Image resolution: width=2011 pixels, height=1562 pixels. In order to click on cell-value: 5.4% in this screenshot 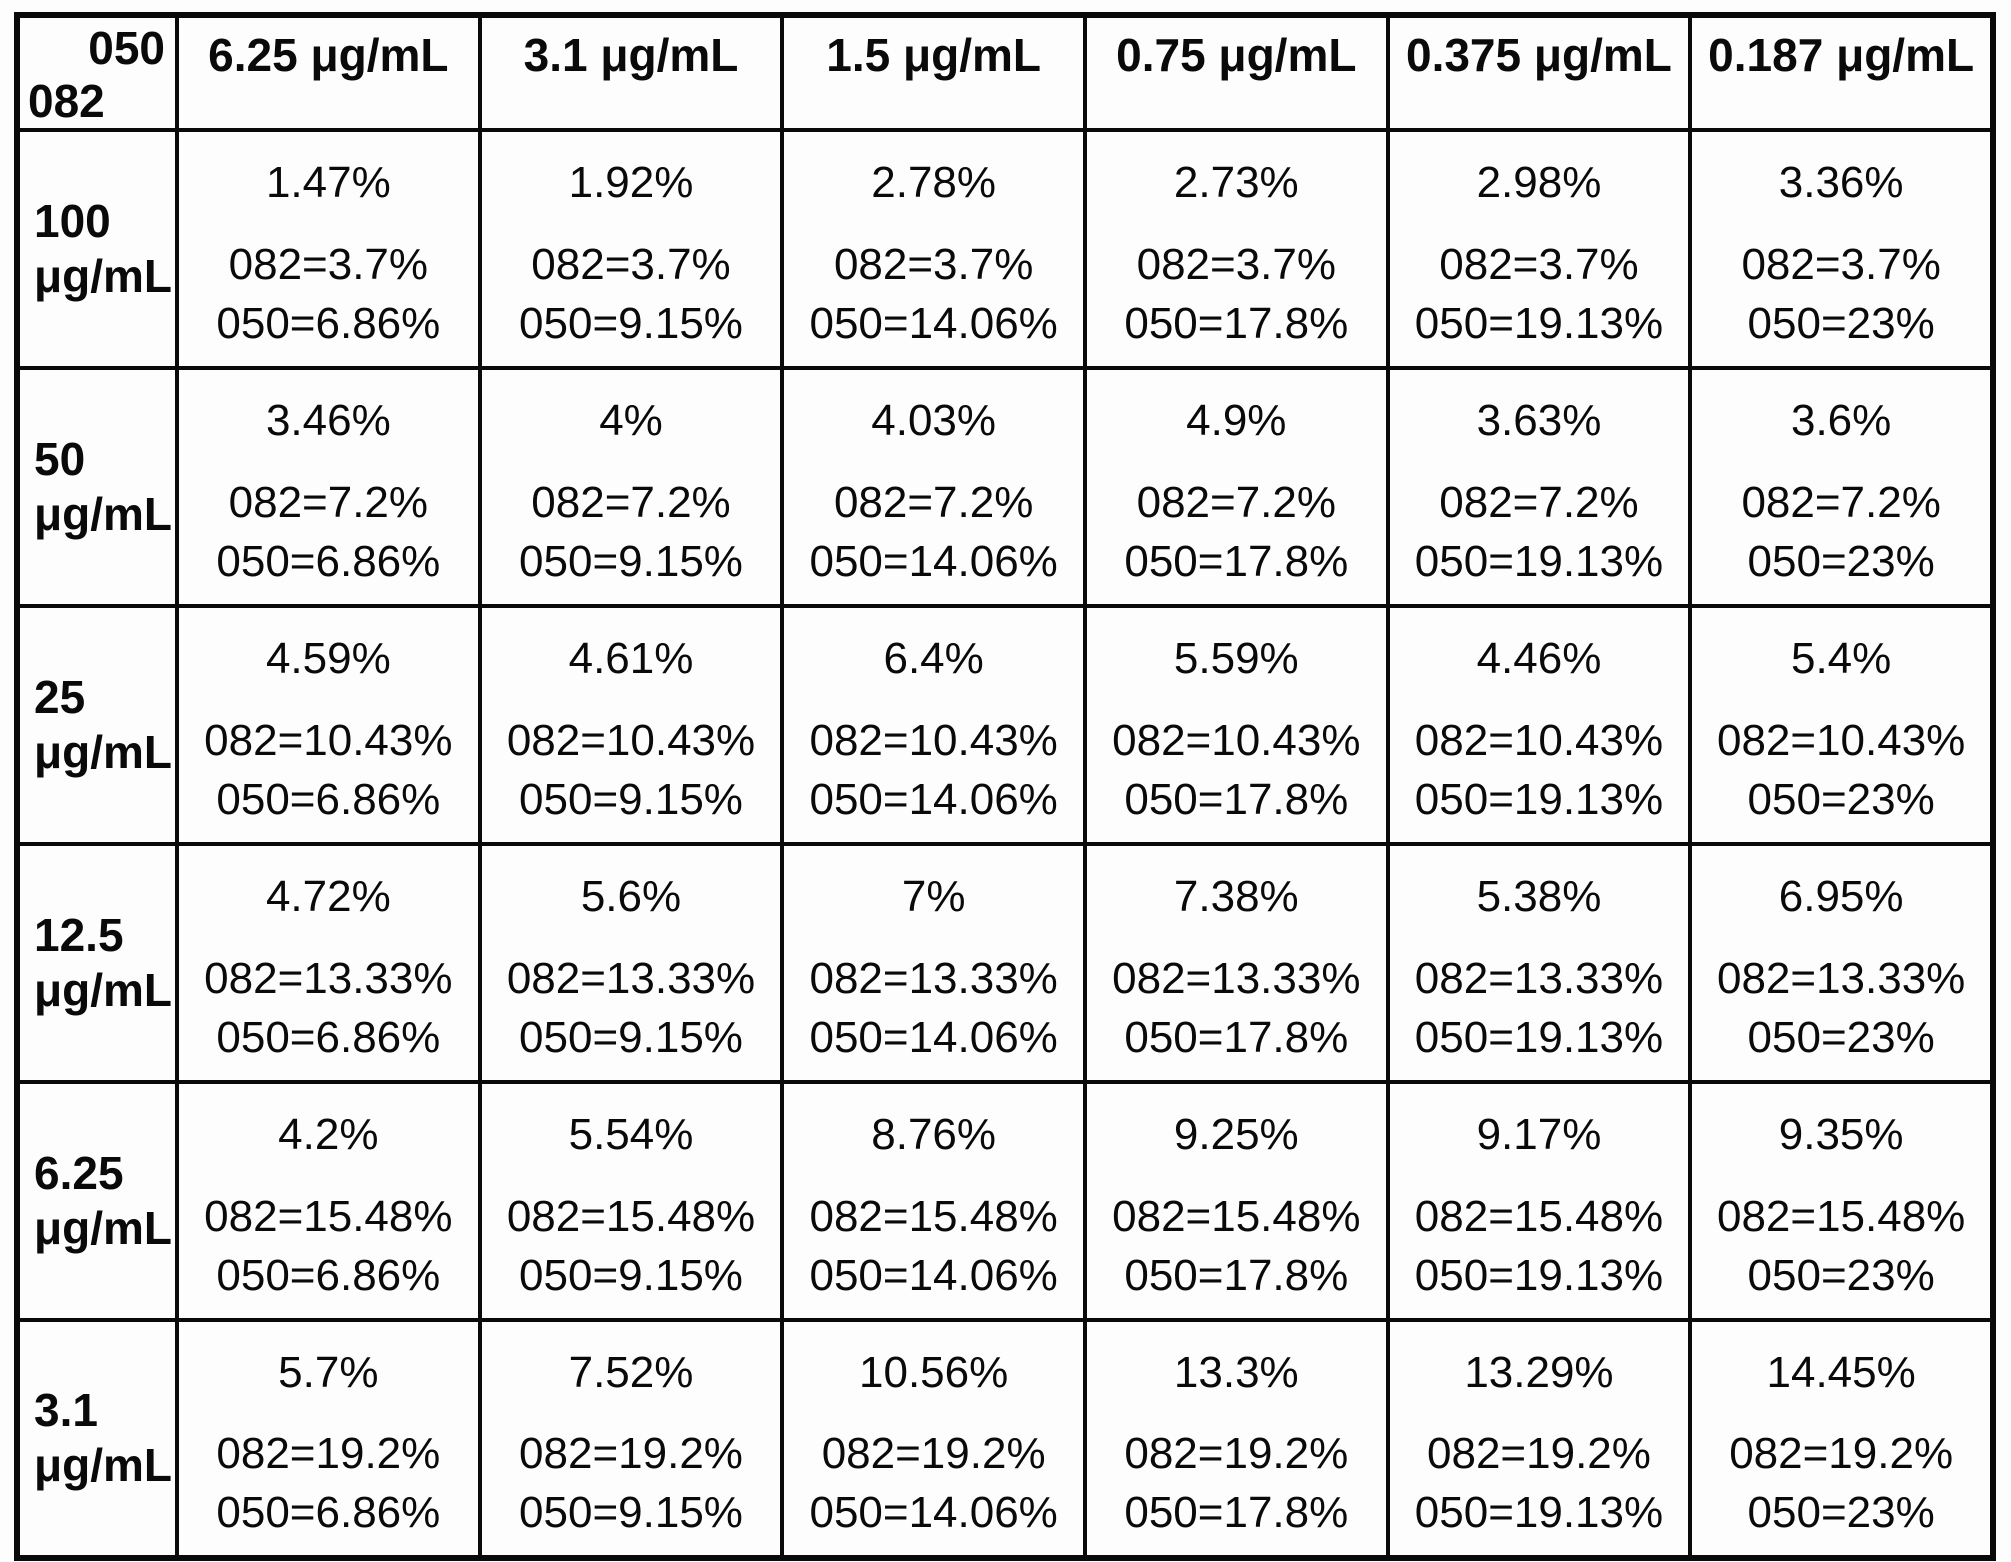, I will do `click(1841, 658)`.